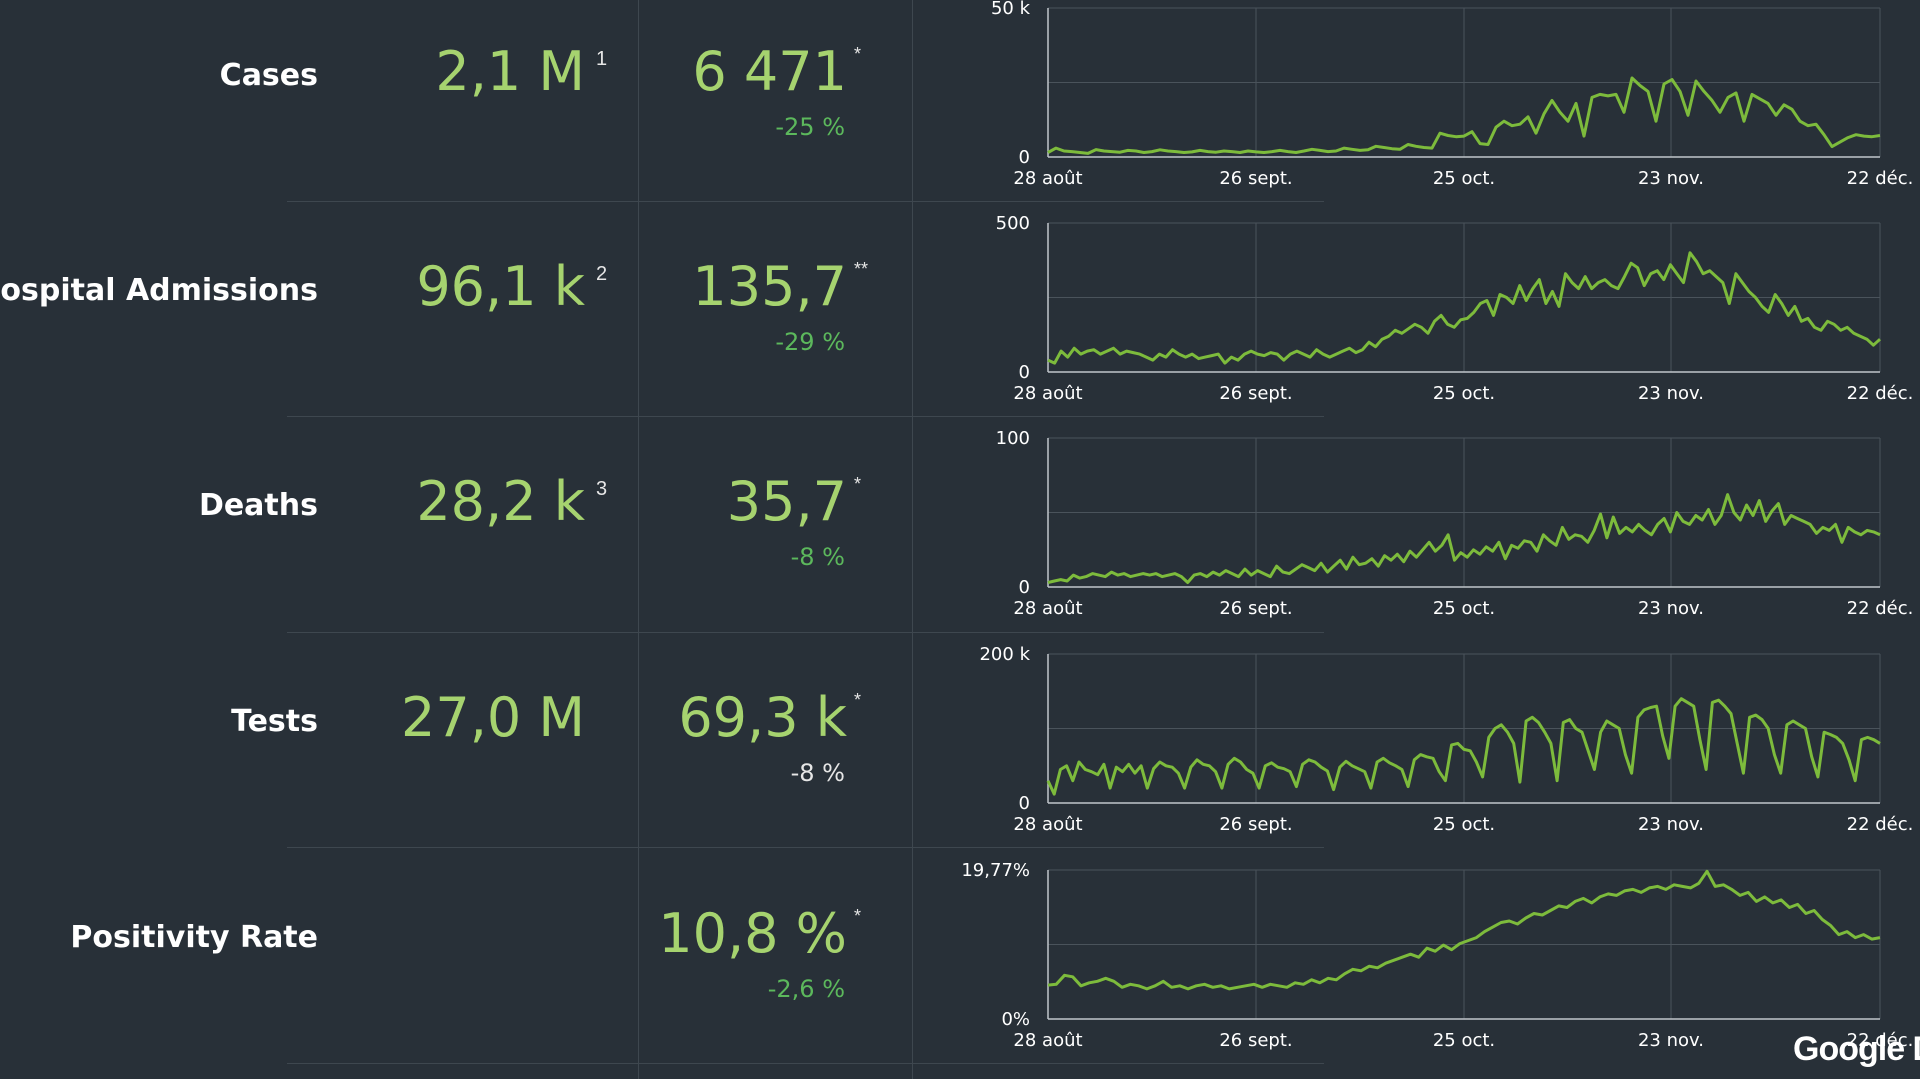 This screenshot has width=1920, height=1079. I want to click on total-footnote: 3, so click(602, 489).